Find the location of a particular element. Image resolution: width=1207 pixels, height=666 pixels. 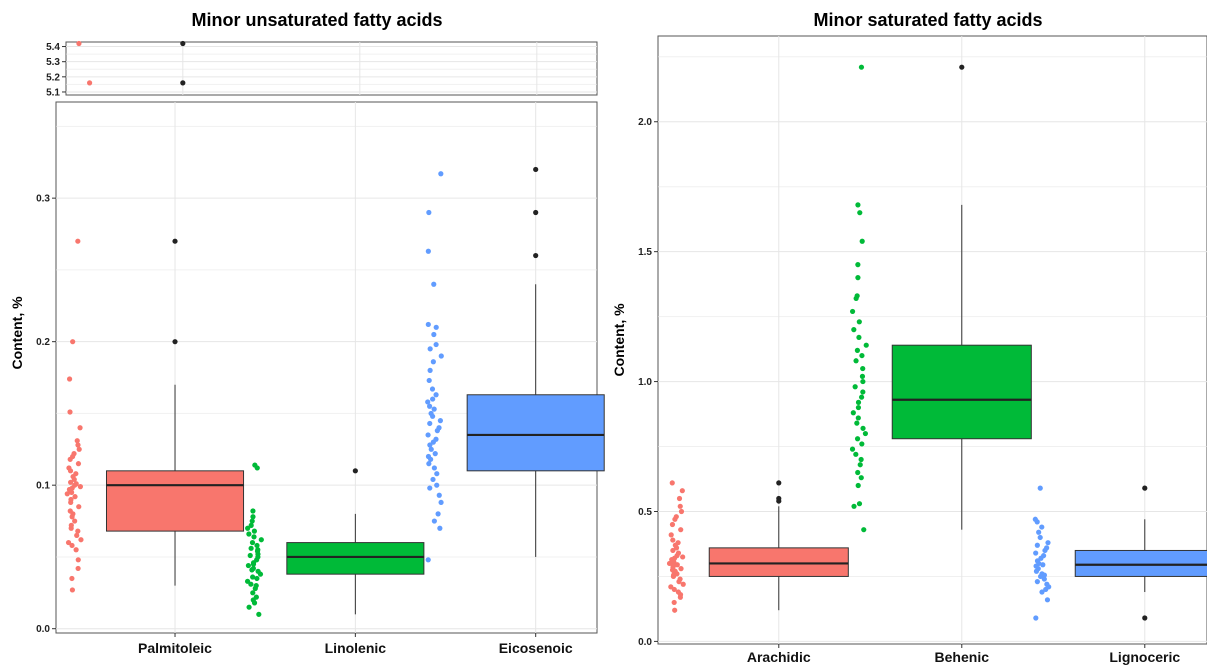

y-tick-label: 1.0 is located at coordinates (645, 382).